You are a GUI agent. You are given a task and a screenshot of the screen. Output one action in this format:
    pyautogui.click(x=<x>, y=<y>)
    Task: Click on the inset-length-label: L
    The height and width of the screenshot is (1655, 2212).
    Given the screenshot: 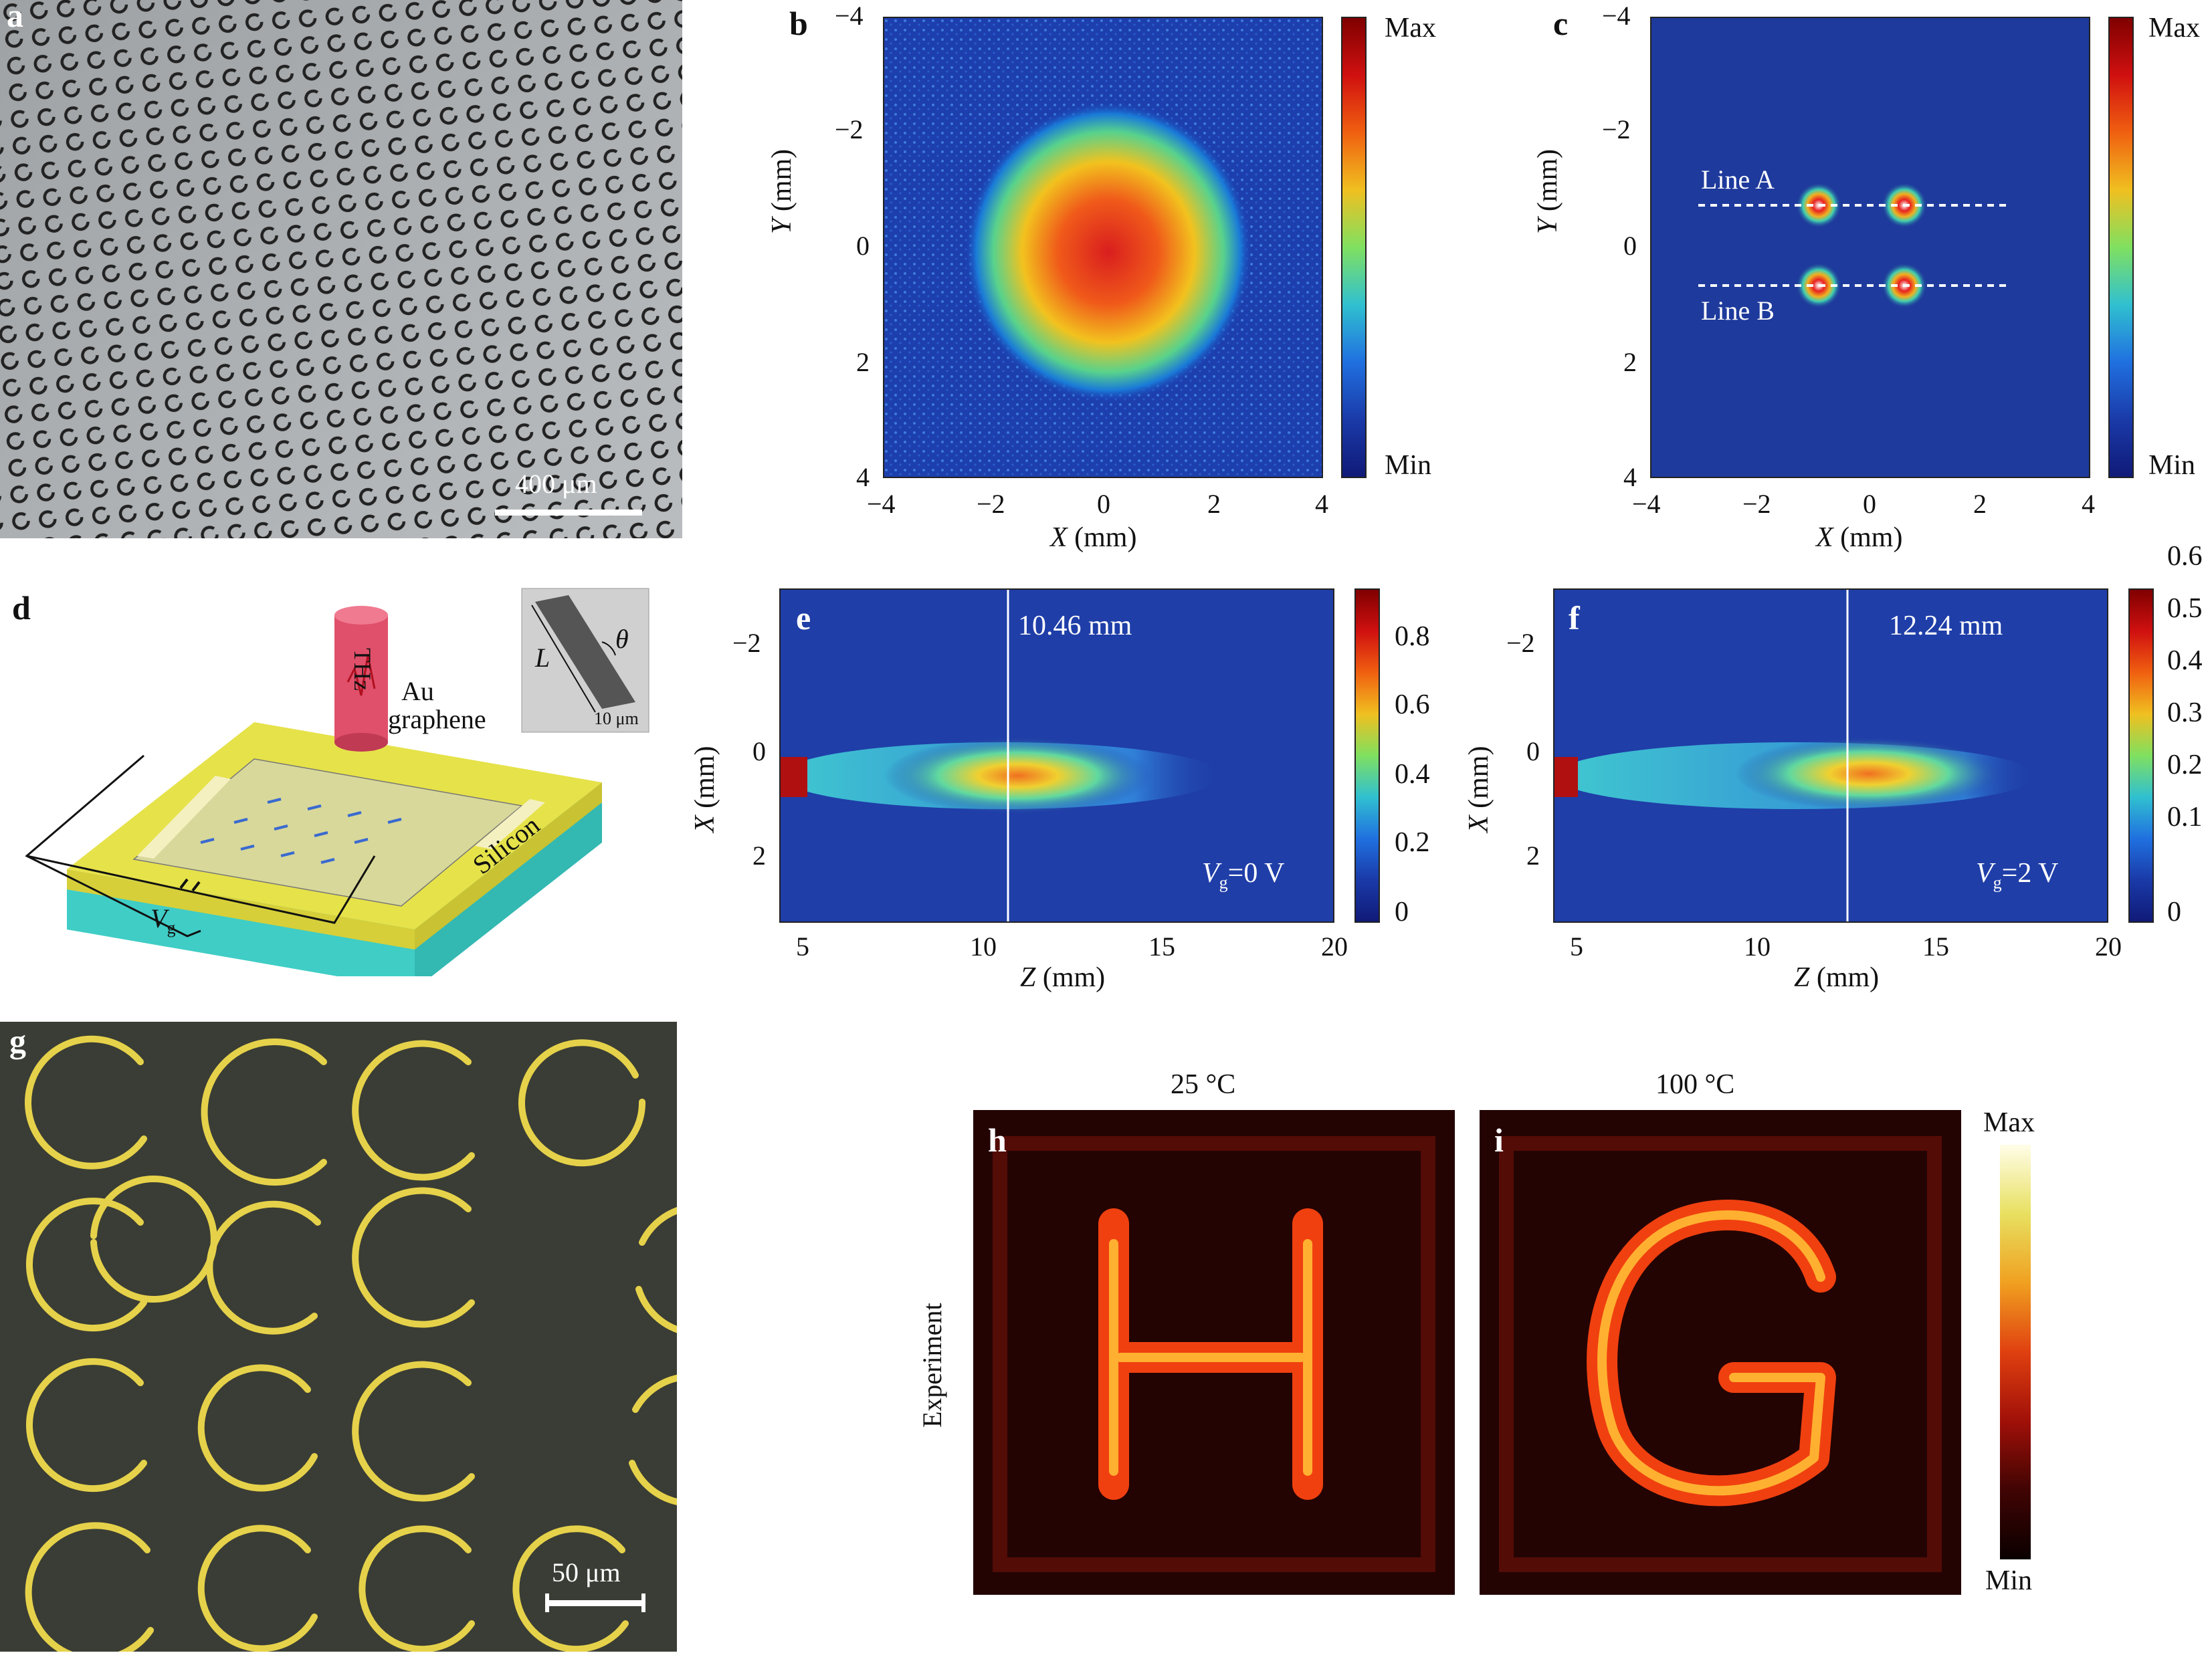 What is the action you would take?
    pyautogui.click(x=542, y=658)
    